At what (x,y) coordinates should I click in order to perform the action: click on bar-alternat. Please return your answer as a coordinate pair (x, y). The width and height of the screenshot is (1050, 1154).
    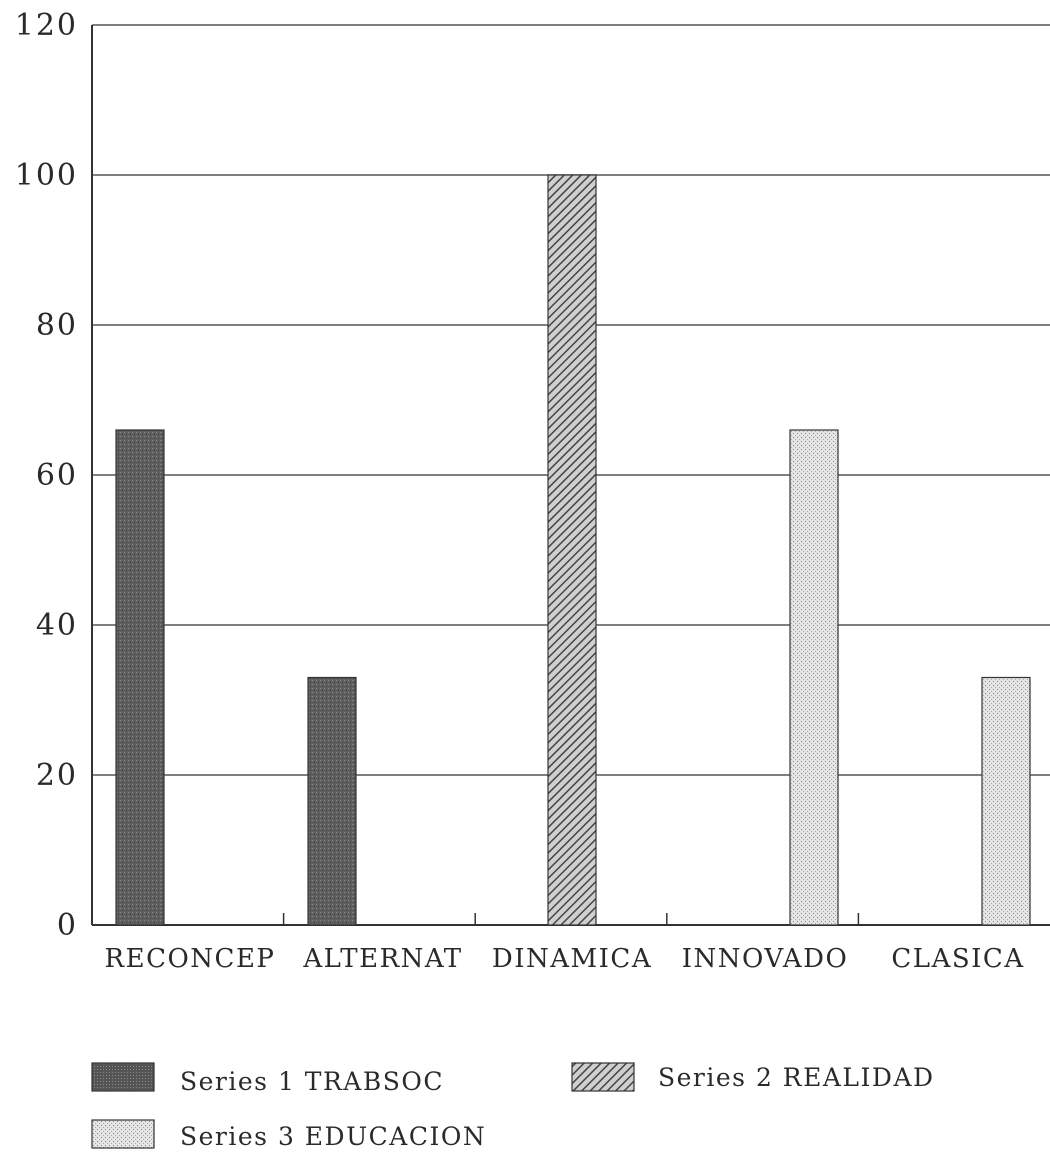
    Looking at the image, I should click on (332, 801).